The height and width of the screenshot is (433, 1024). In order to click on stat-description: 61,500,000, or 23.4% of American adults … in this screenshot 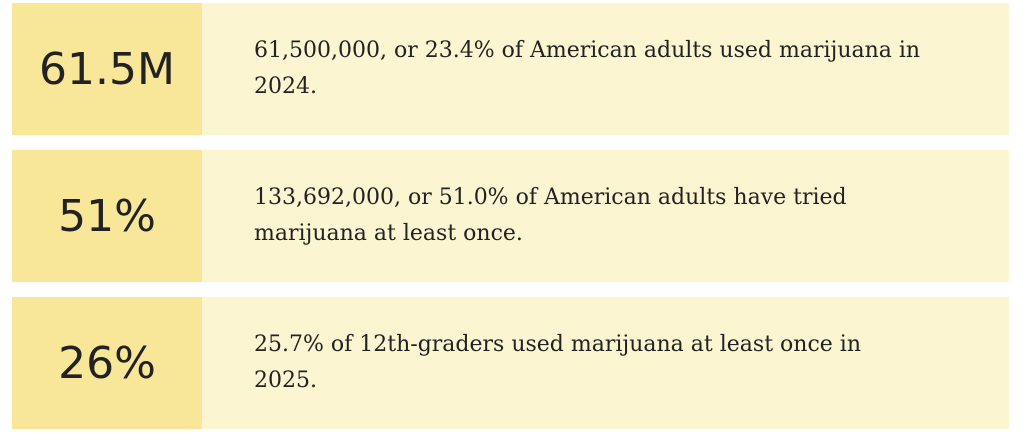, I will do `click(587, 68)`.